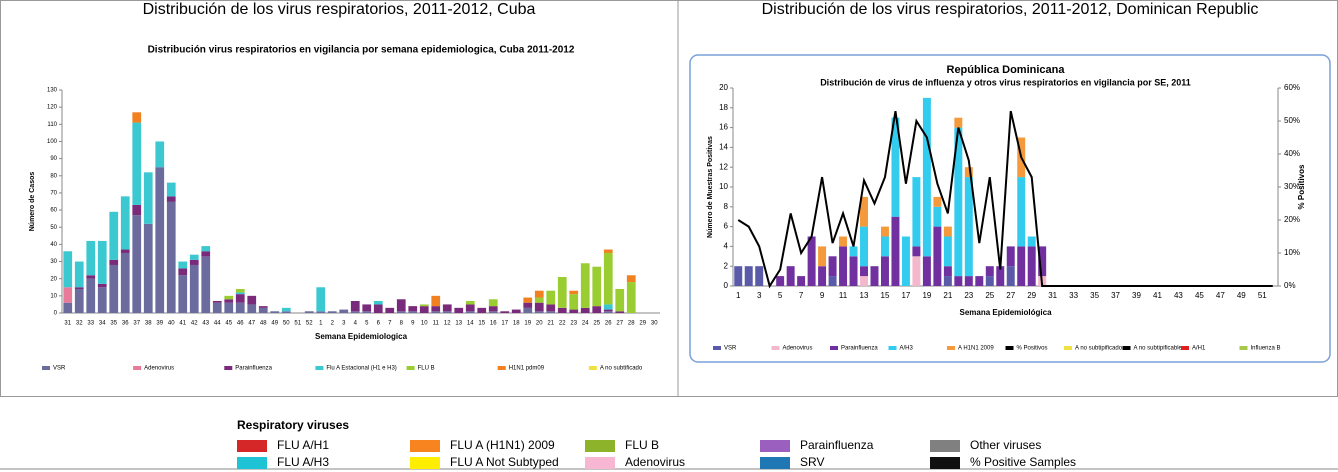  I want to click on x-tick-label: 29, so click(642, 324).